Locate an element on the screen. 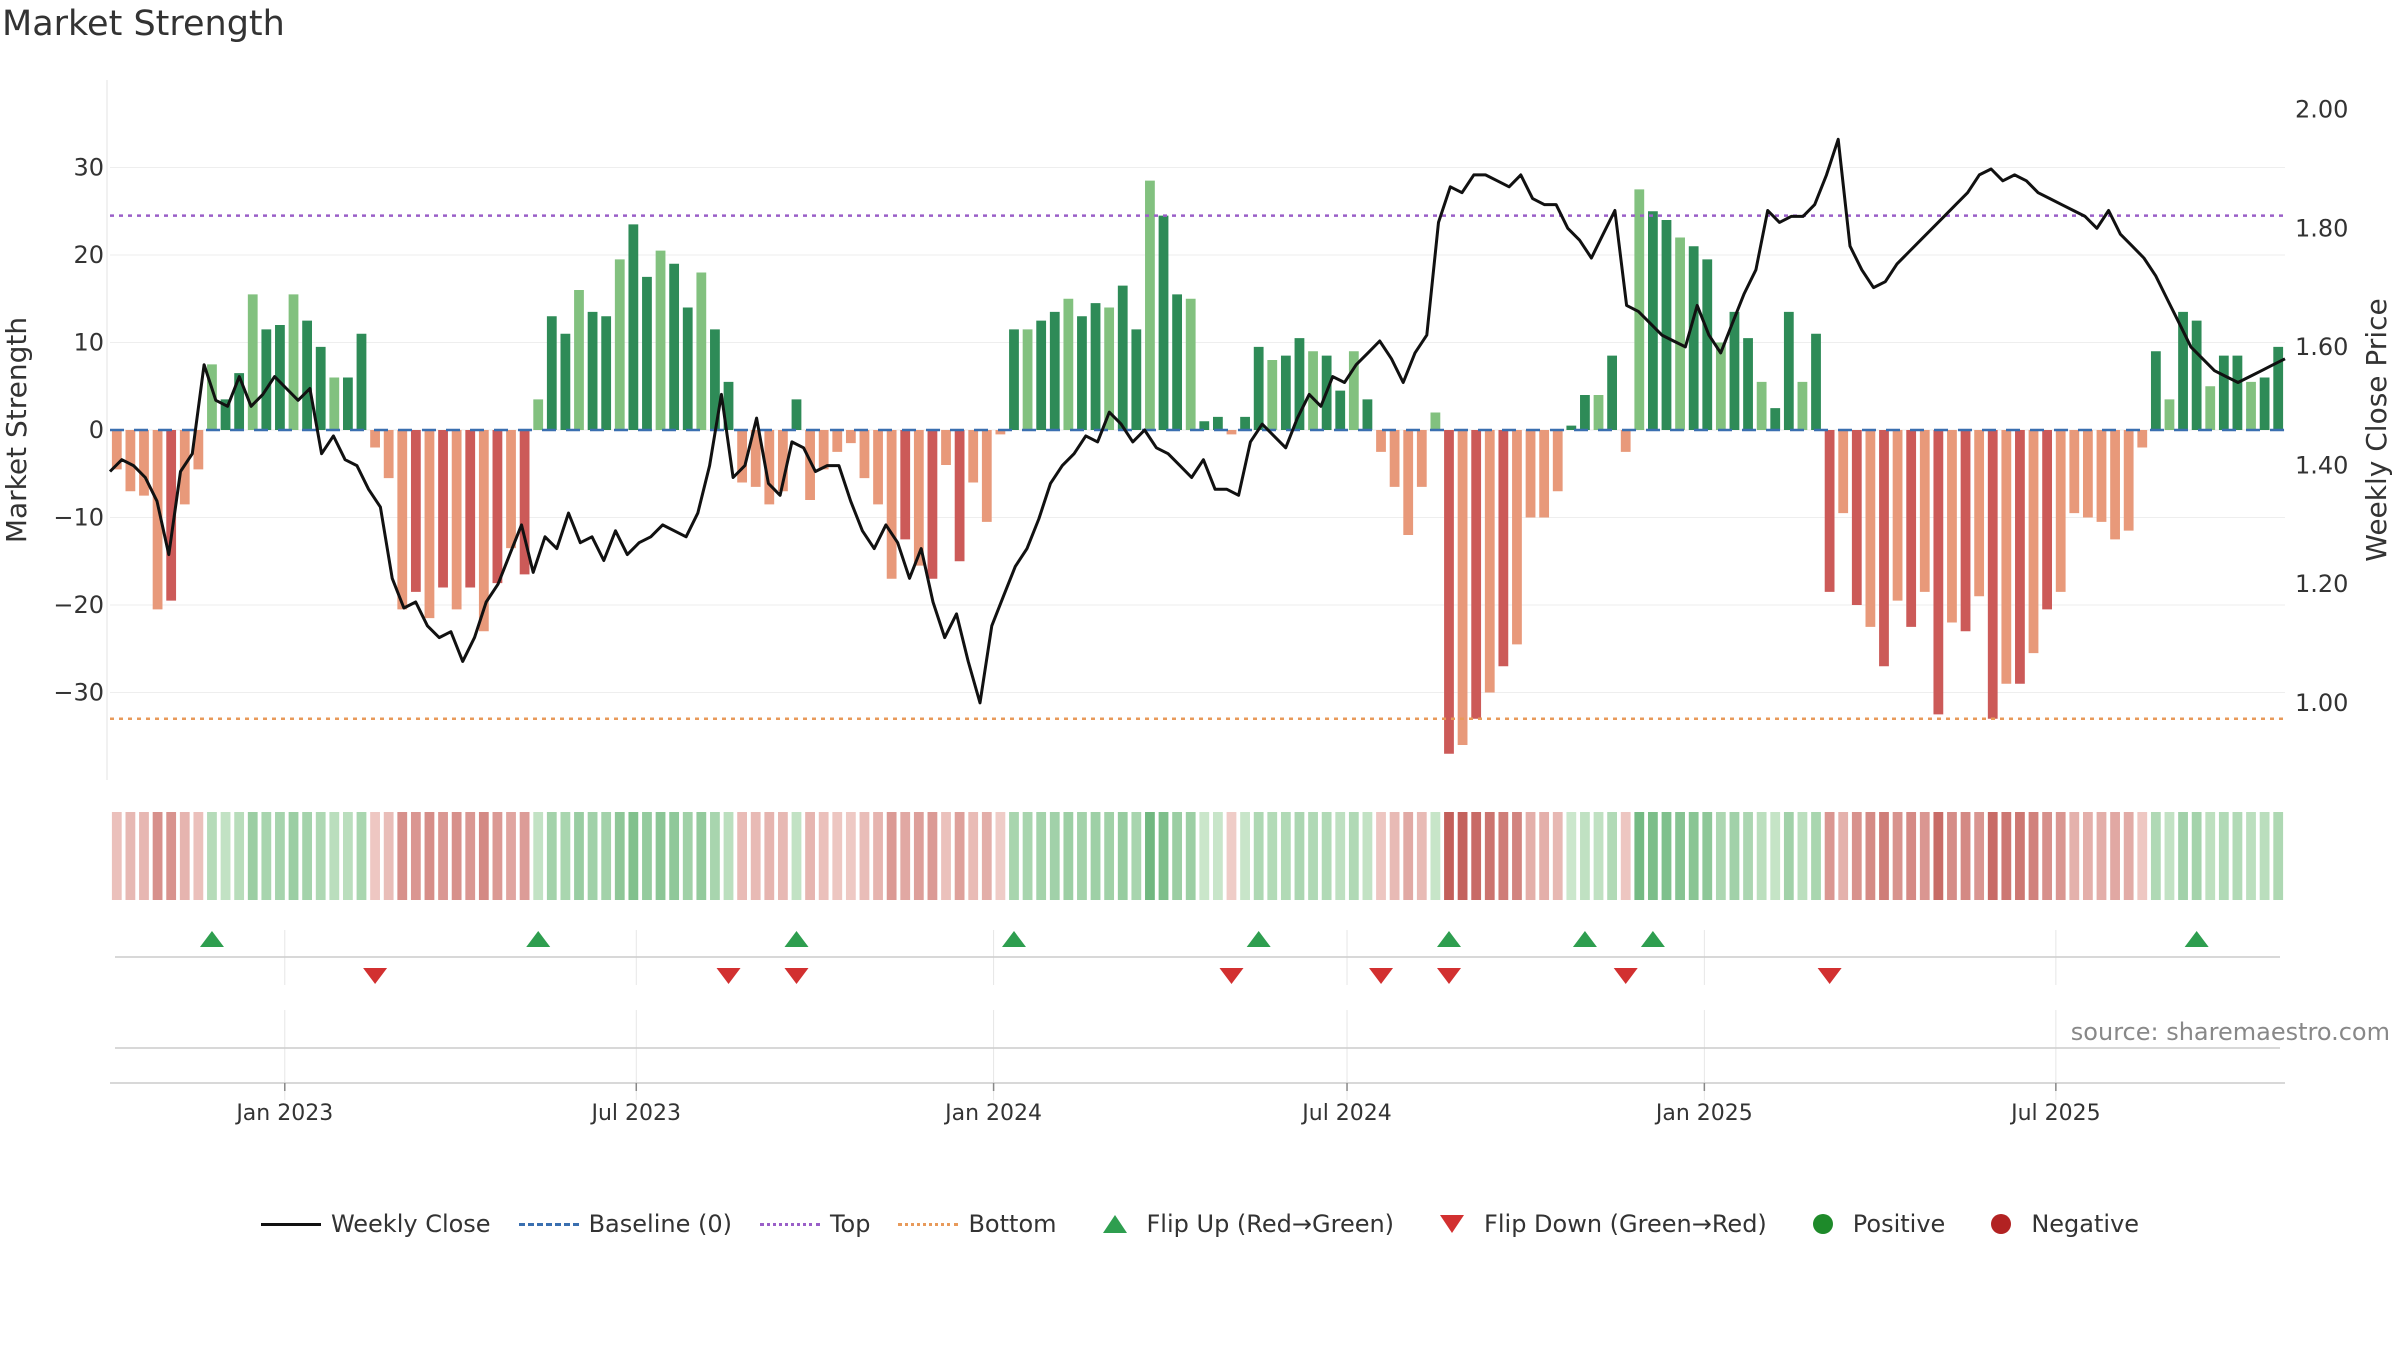  legend-label: Negative is located at coordinates (2085, 1224).